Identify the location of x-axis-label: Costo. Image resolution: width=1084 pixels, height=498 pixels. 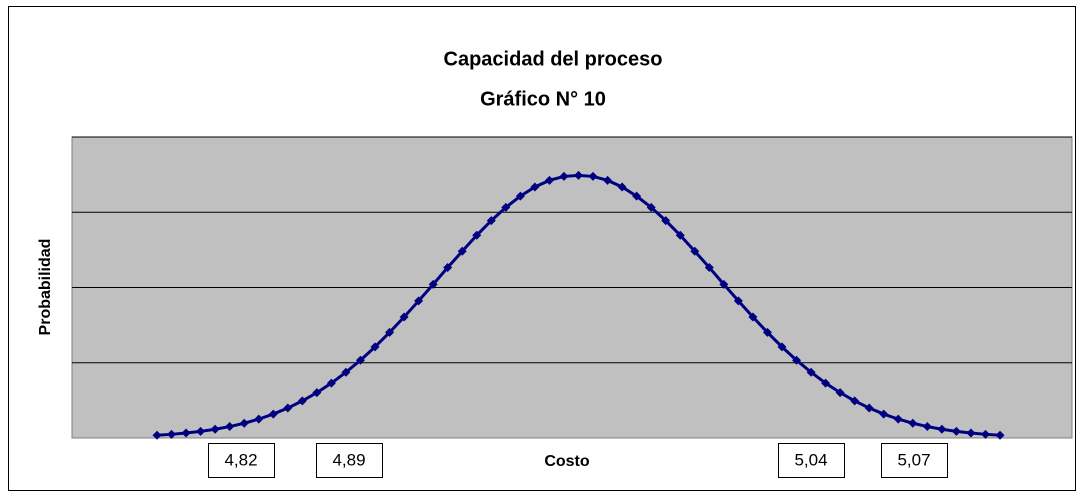
(567, 461).